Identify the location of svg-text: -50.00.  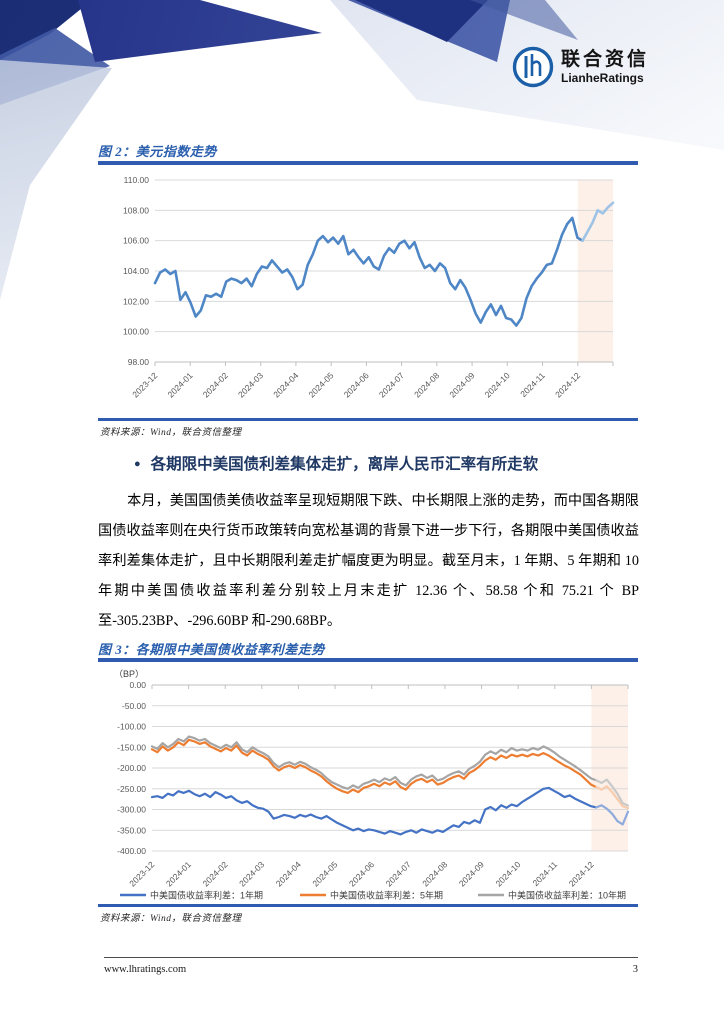
(134, 706).